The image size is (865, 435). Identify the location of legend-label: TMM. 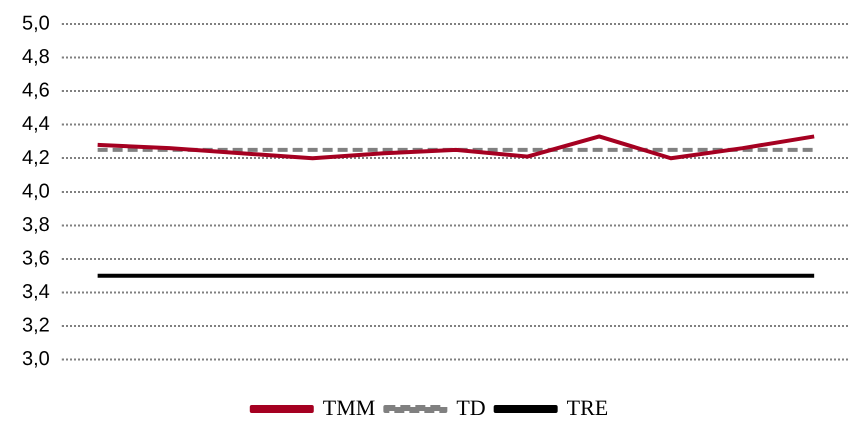
(349, 407).